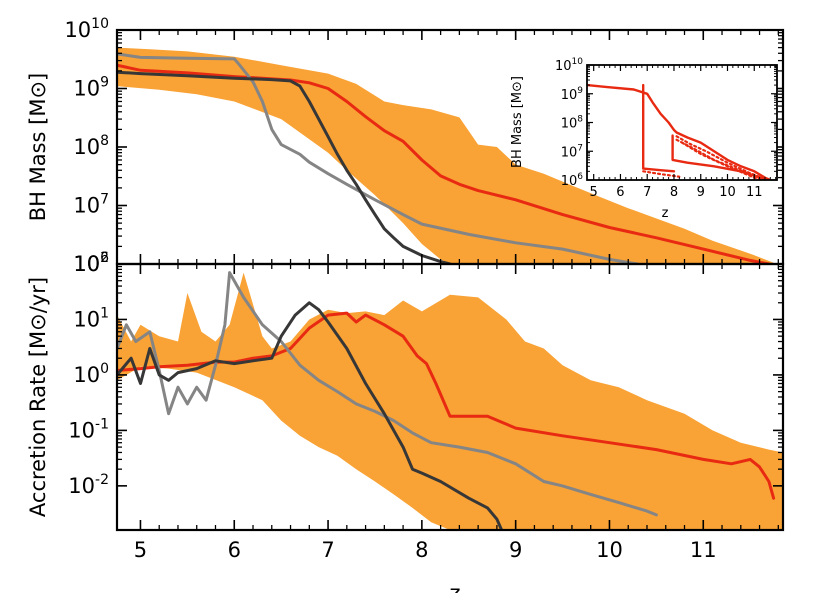  What do you see at coordinates (454, 587) in the screenshot?
I see `bottom-xlabel: z` at bounding box center [454, 587].